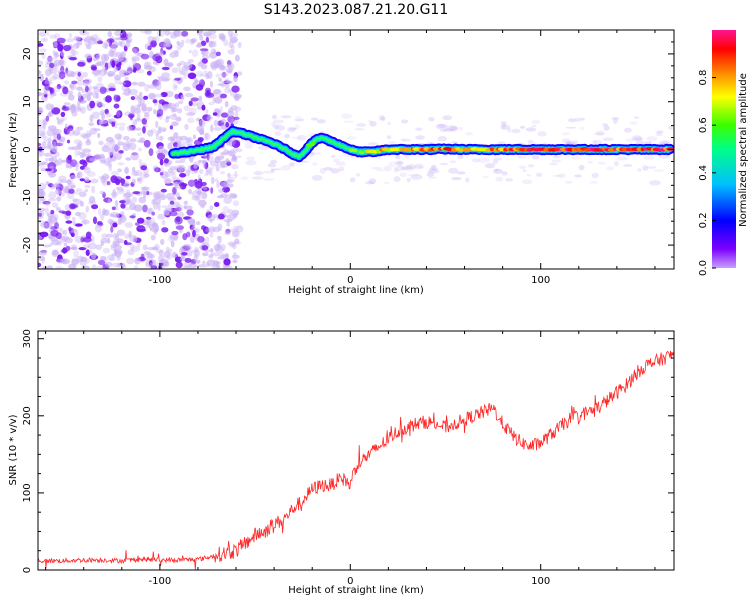 Image resolution: width=750 pixels, height=600 pixels. Describe the element at coordinates (703, 125) in the screenshot. I see `colorbar-tick-label: 0.6` at that location.